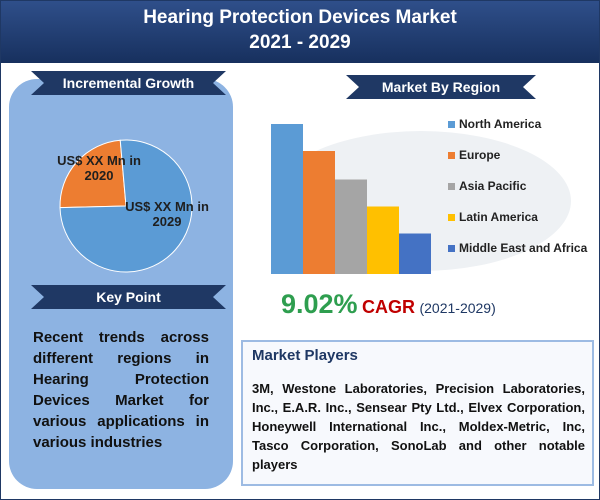  Describe the element at coordinates (480, 155) in the screenshot. I see `legend-label: Europe` at that location.